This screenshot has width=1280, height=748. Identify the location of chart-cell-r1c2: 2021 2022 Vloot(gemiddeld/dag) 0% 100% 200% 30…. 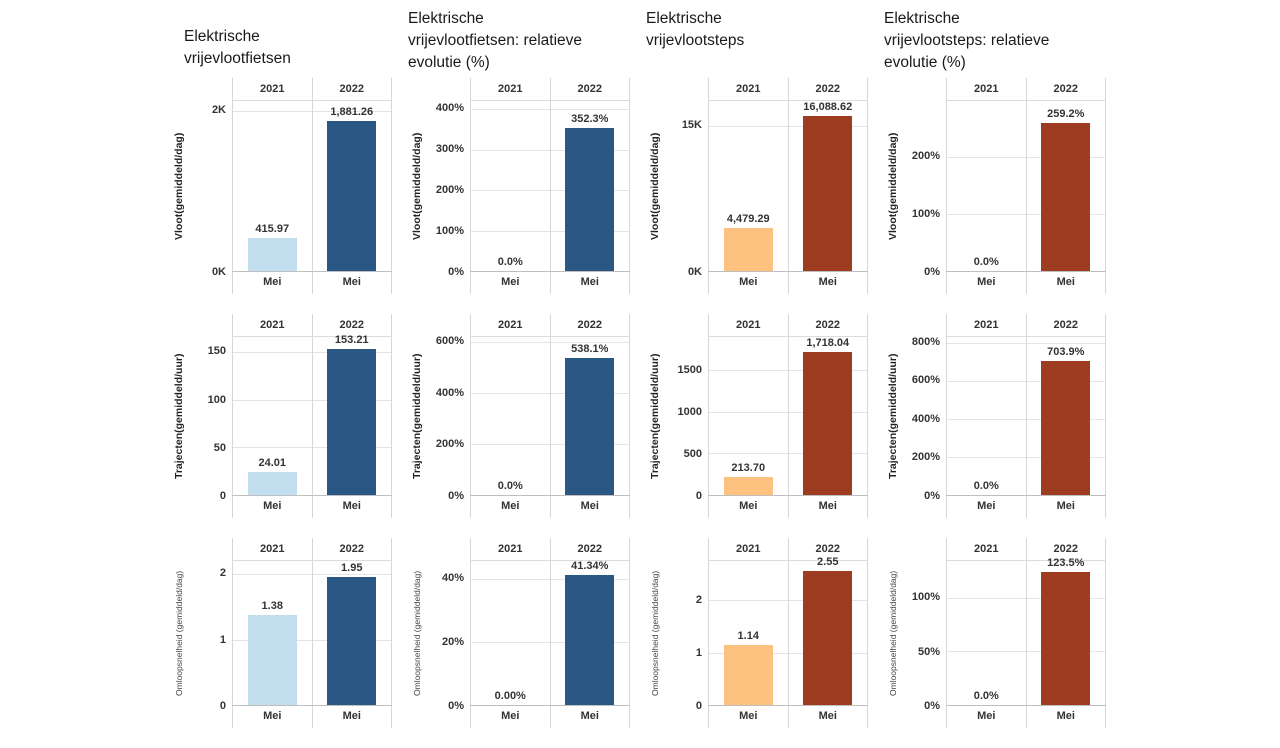
(519, 186).